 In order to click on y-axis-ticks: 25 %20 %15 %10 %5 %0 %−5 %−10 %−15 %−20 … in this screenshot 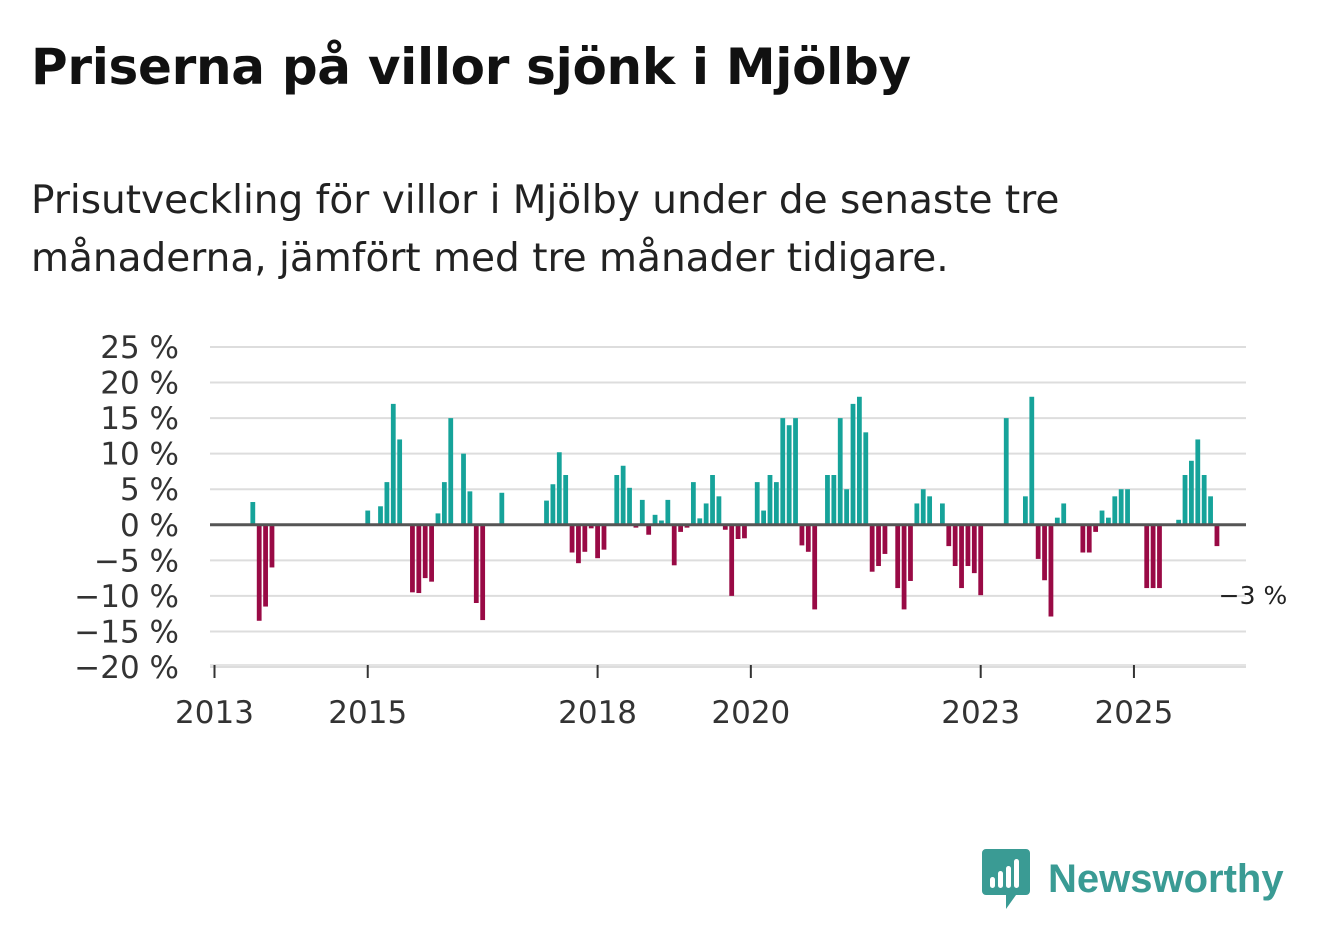, I will do `click(126, 508)`.